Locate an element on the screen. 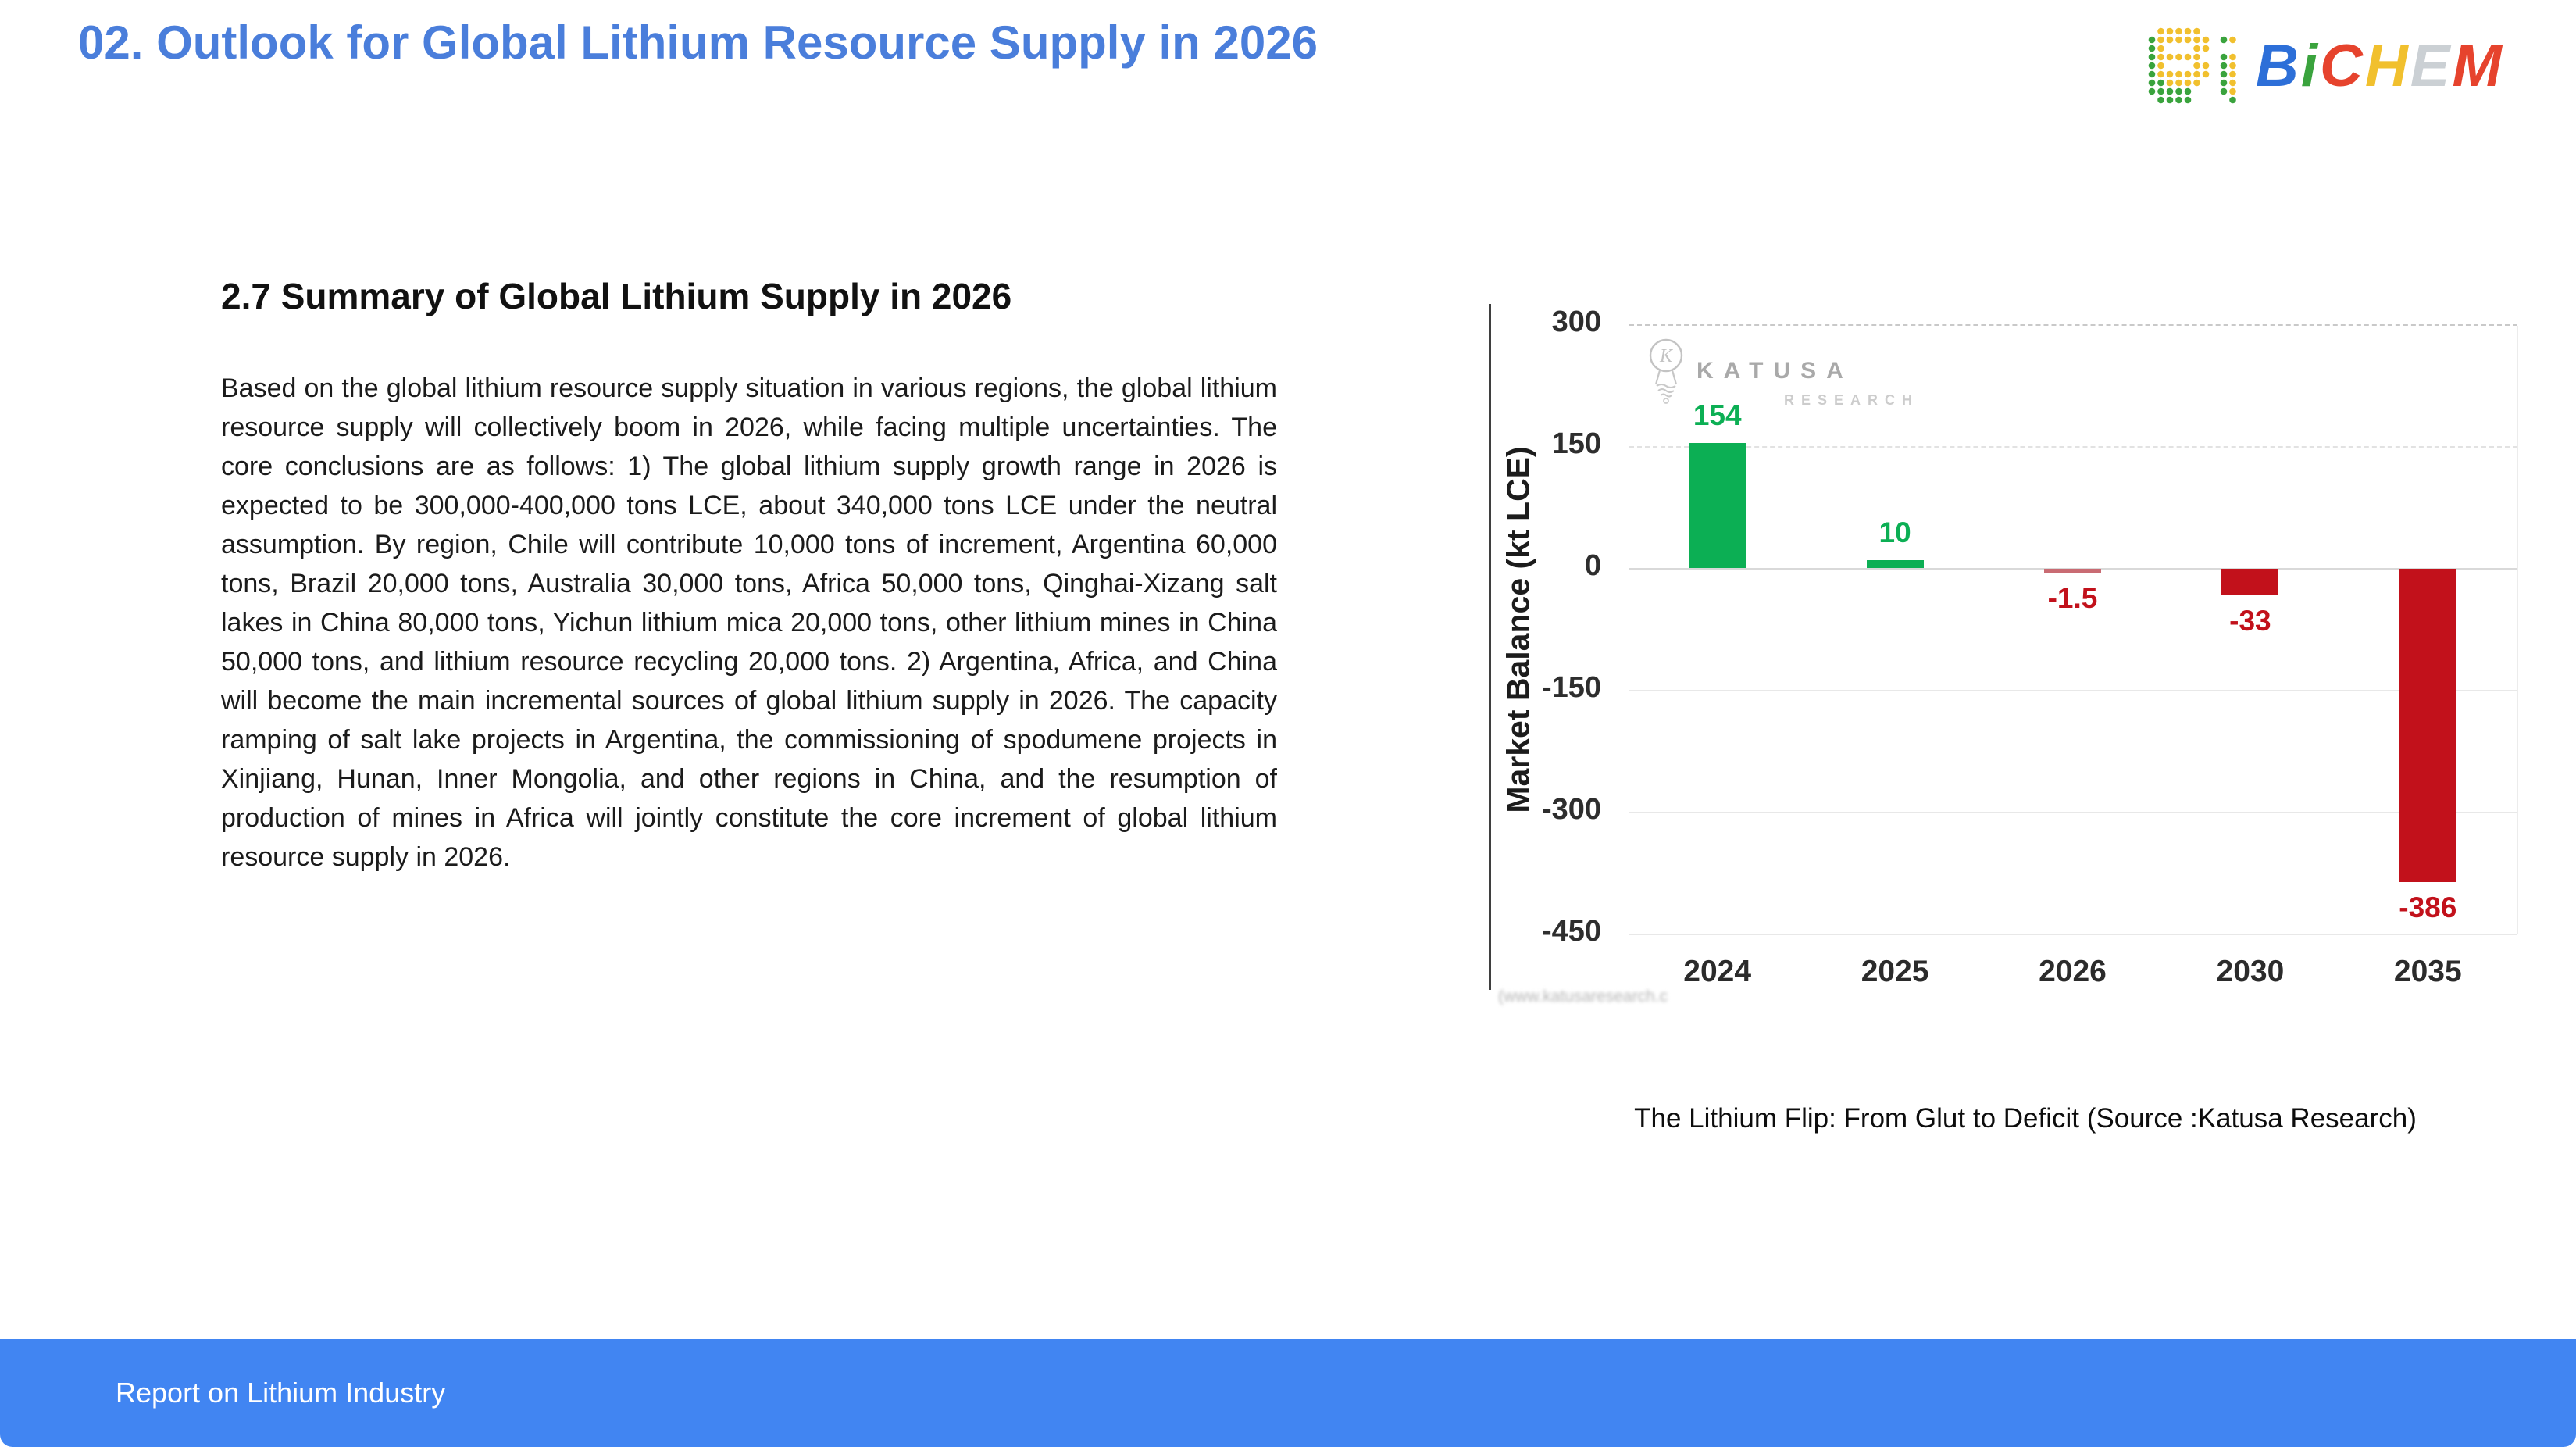 This screenshot has height=1450, width=2576. value-label: -386 is located at coordinates (2428, 908).